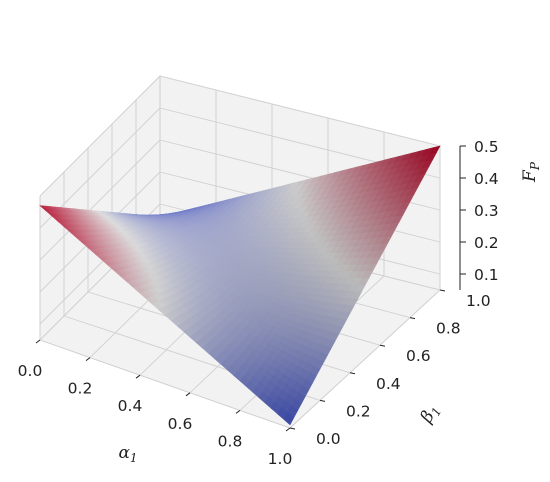 The image size is (550, 482). I want to click on x-tick-label-4: 0.8, so click(230, 441).